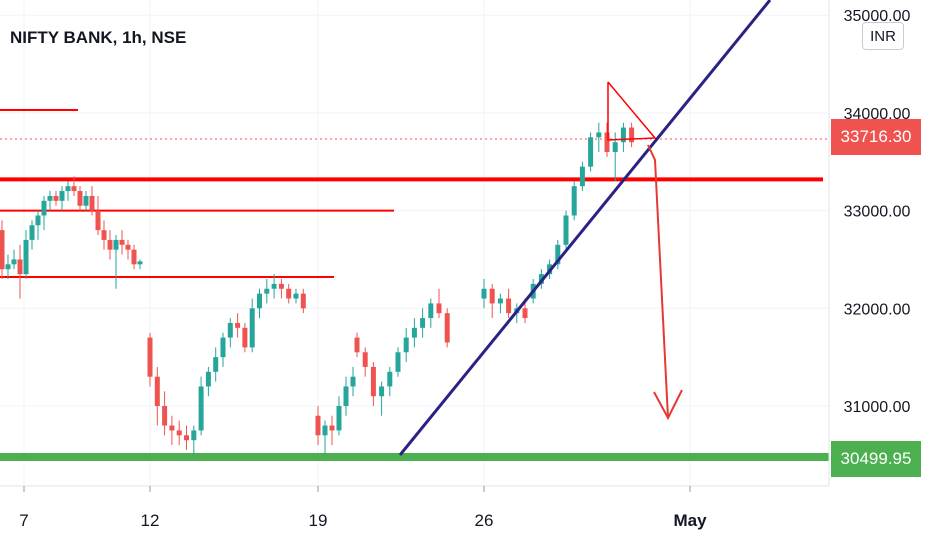 Image resolution: width=932 pixels, height=550 pixels. I want to click on support-price-label: 30499.95, so click(876, 459).